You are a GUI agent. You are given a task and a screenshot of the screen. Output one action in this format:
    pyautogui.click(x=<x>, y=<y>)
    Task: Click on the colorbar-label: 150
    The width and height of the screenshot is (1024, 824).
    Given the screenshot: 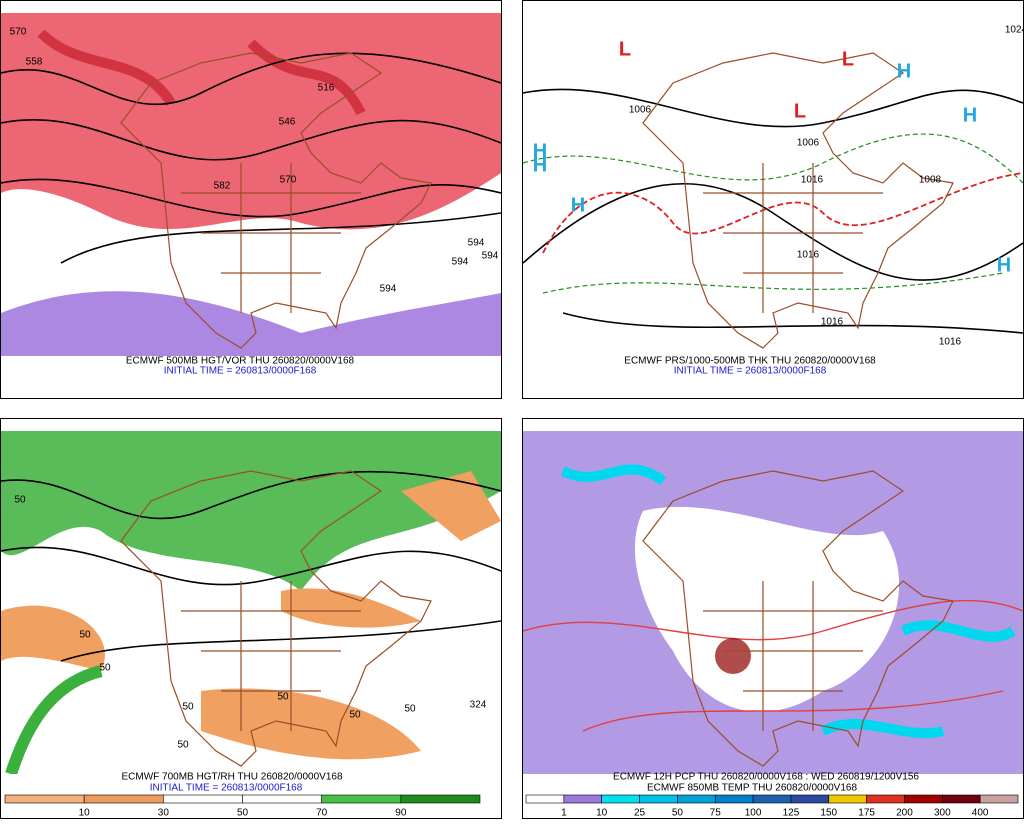 What is the action you would take?
    pyautogui.click(x=828, y=813)
    